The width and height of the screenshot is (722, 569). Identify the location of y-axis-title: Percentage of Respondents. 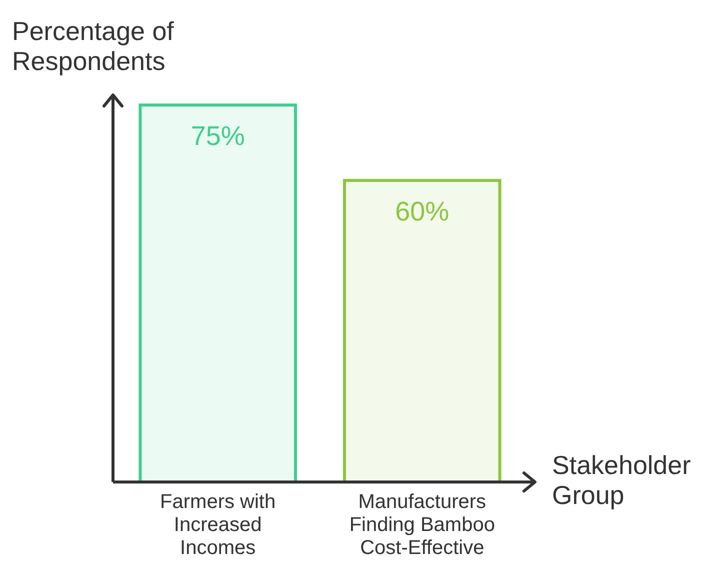
(93, 46).